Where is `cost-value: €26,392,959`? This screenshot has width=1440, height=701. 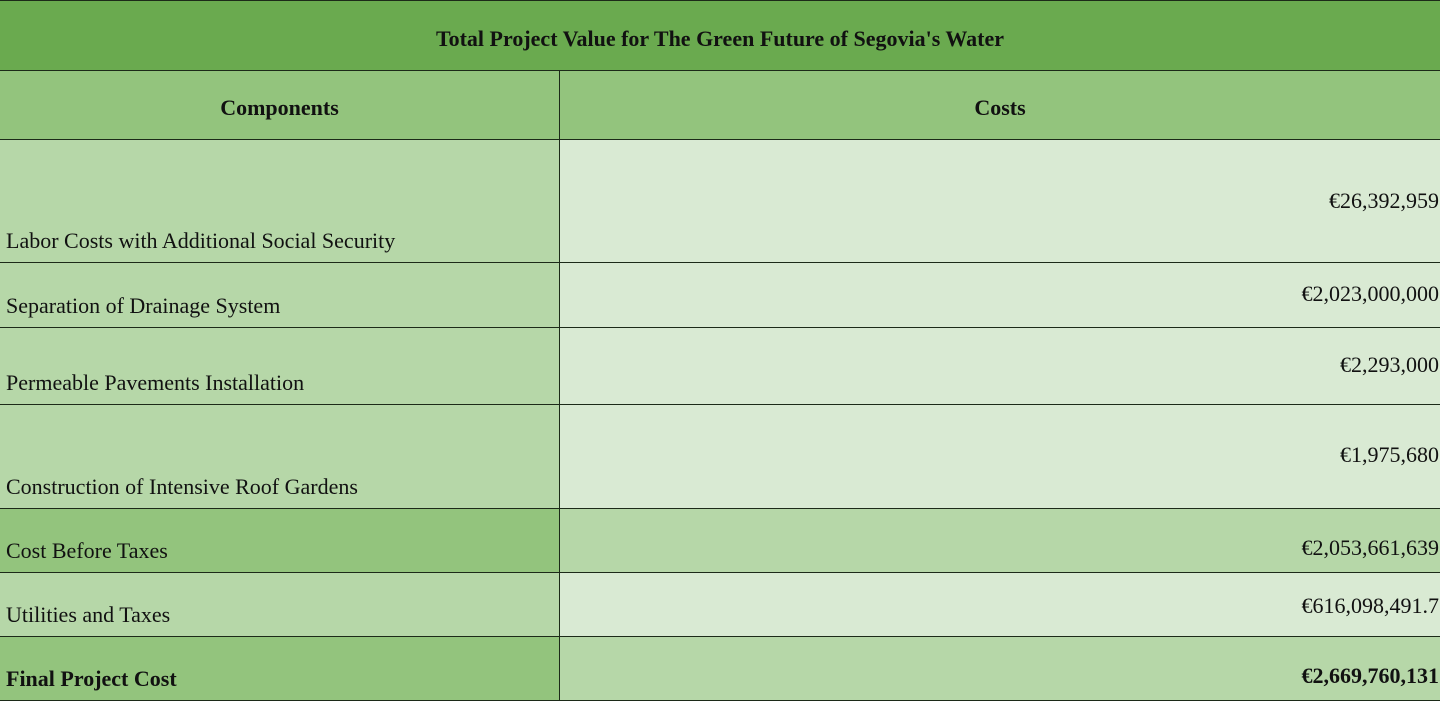
cost-value: €26,392,959 is located at coordinates (1000, 201).